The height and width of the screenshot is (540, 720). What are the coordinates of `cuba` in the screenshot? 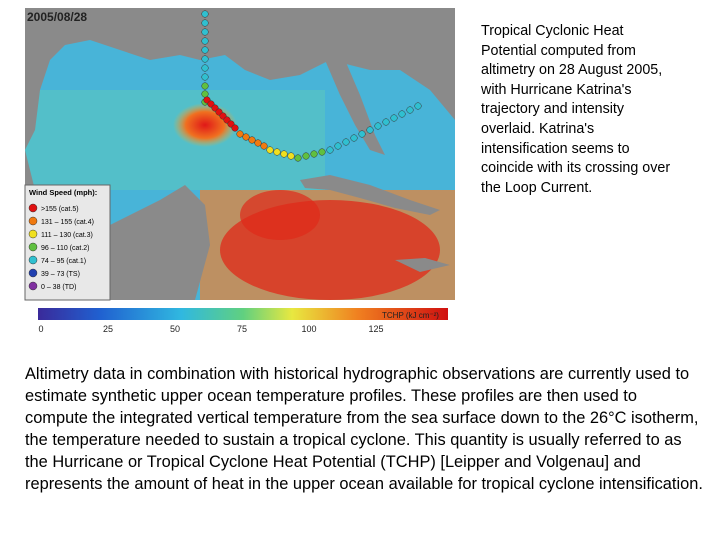 It's located at (370, 195).